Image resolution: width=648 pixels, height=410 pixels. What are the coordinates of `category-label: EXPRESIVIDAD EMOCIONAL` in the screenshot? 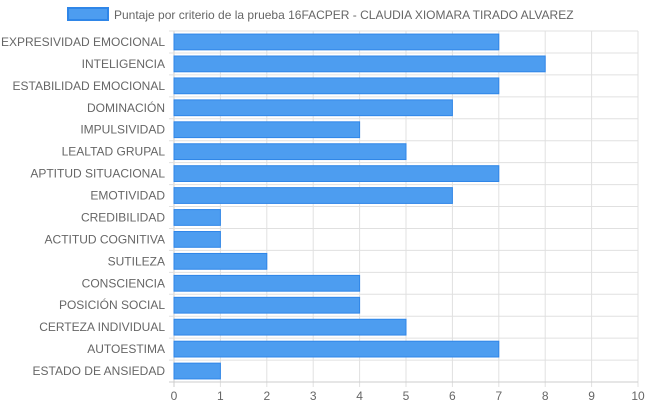 It's located at (83, 42).